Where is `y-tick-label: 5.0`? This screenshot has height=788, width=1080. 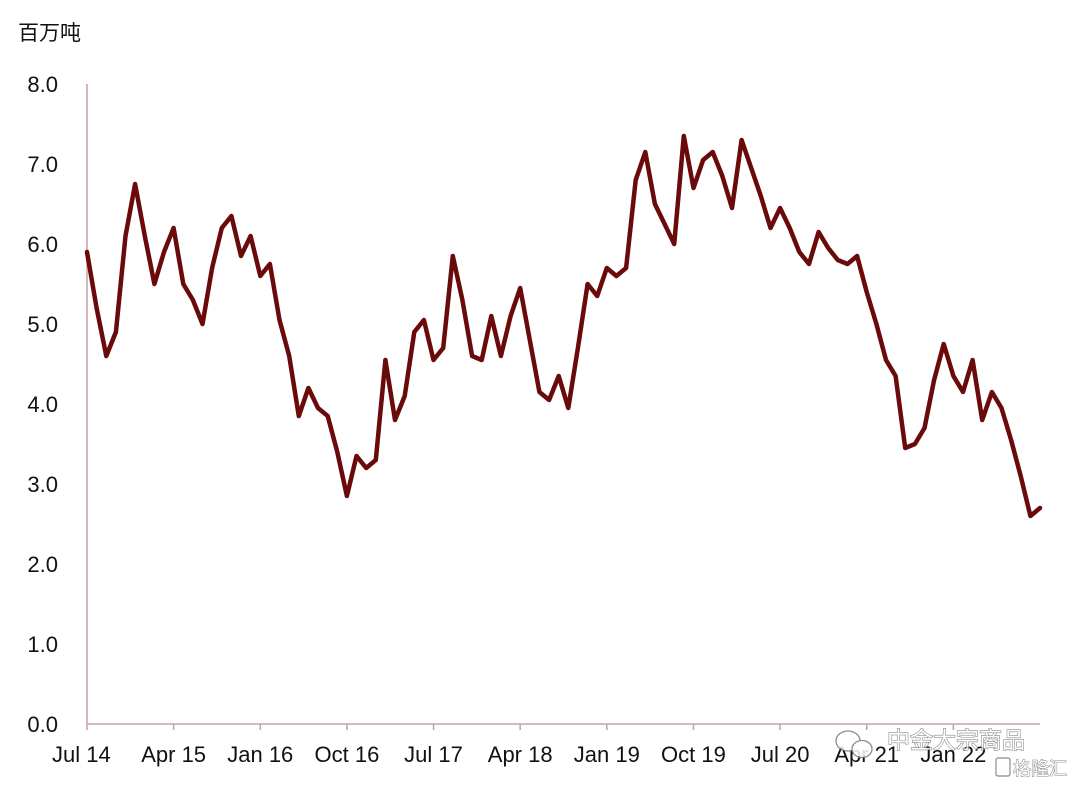 y-tick-label: 5.0 is located at coordinates (42, 324).